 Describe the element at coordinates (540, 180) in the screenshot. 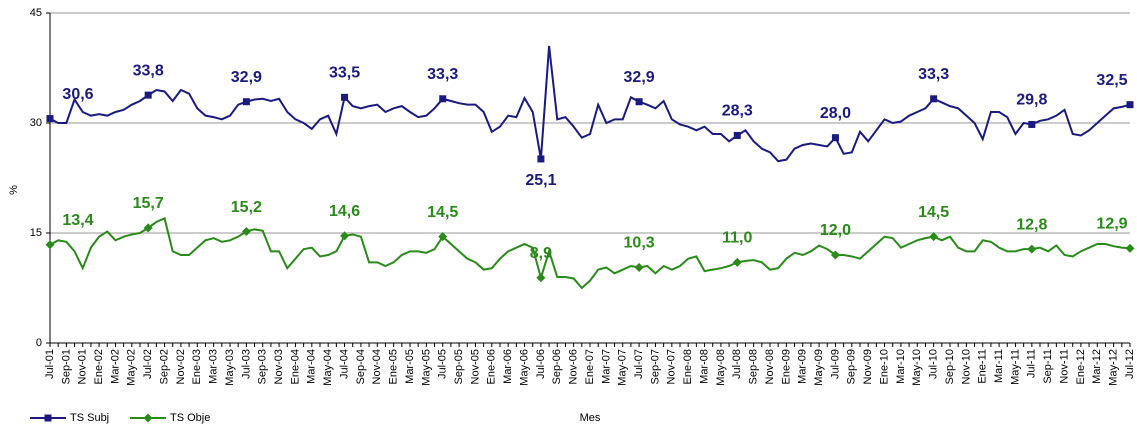

I see `data-label: 25,1` at that location.